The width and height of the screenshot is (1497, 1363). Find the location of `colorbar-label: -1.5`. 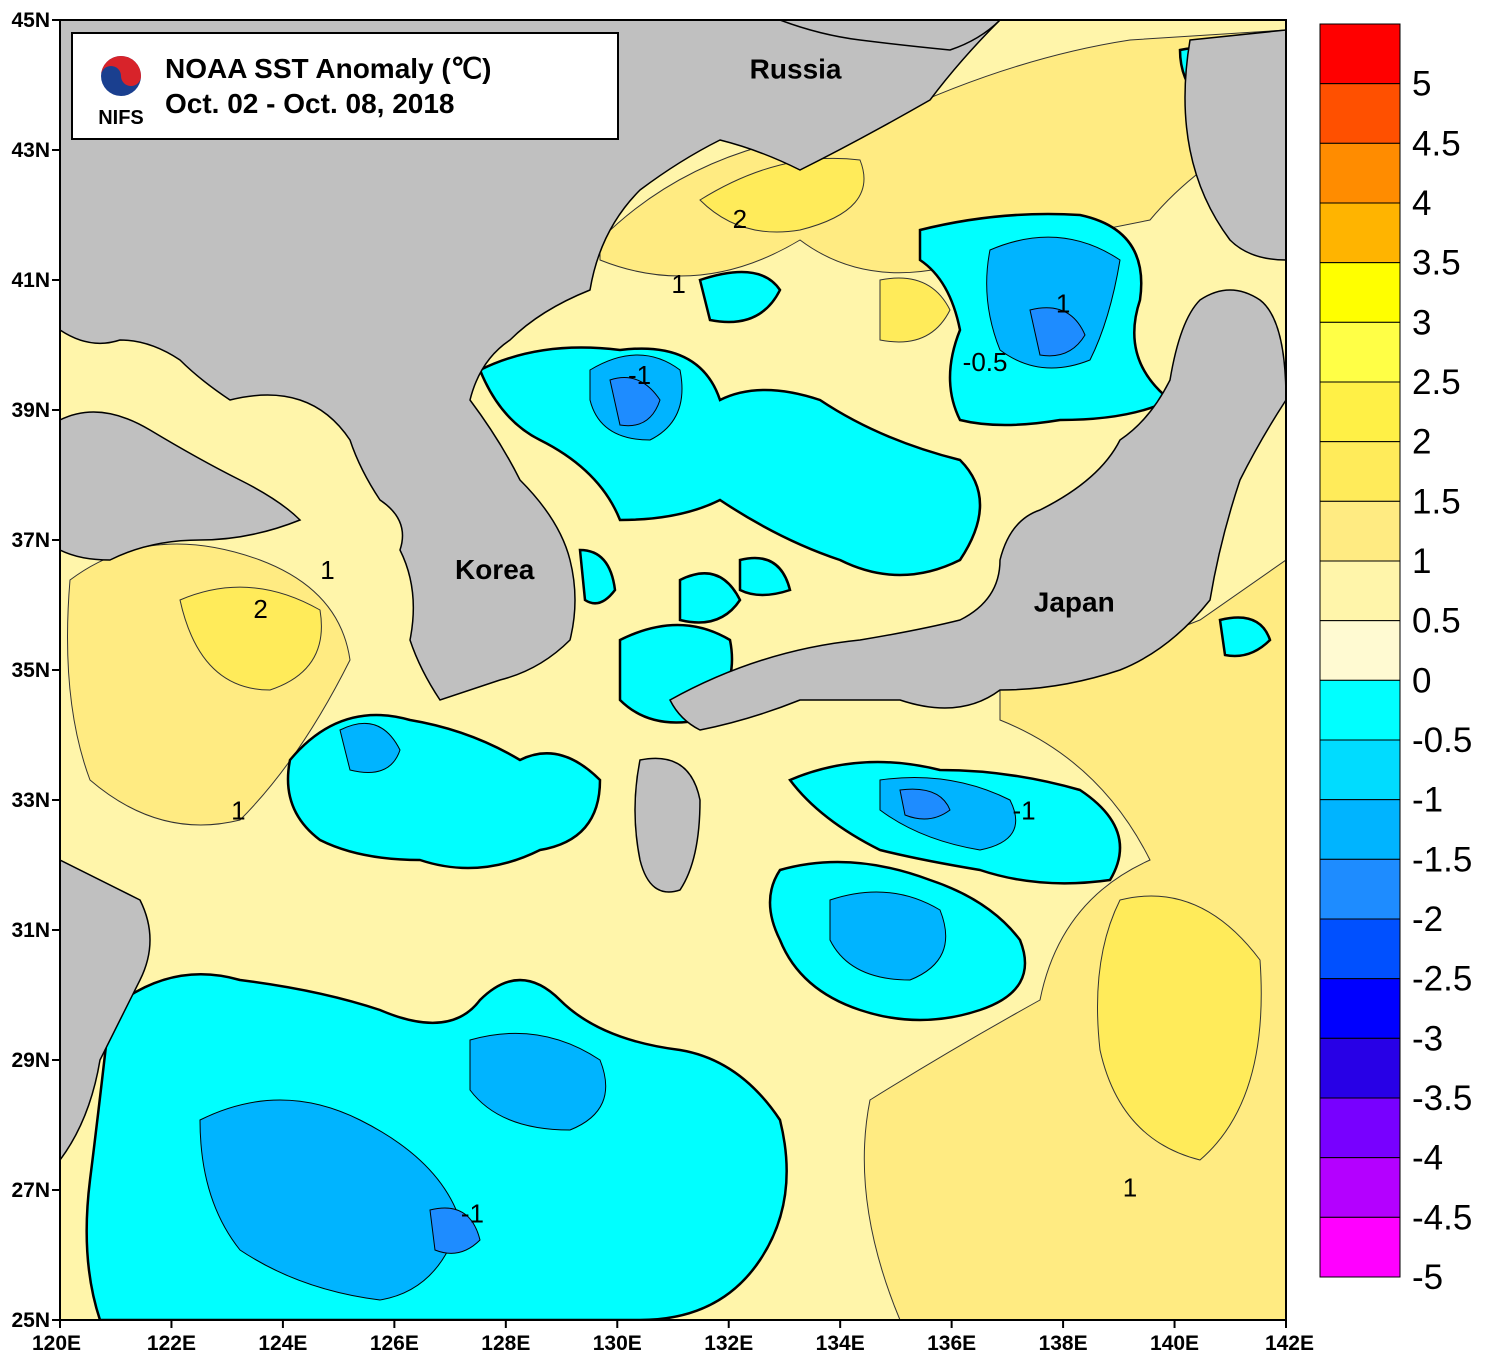

colorbar-label: -1.5 is located at coordinates (1442, 859).